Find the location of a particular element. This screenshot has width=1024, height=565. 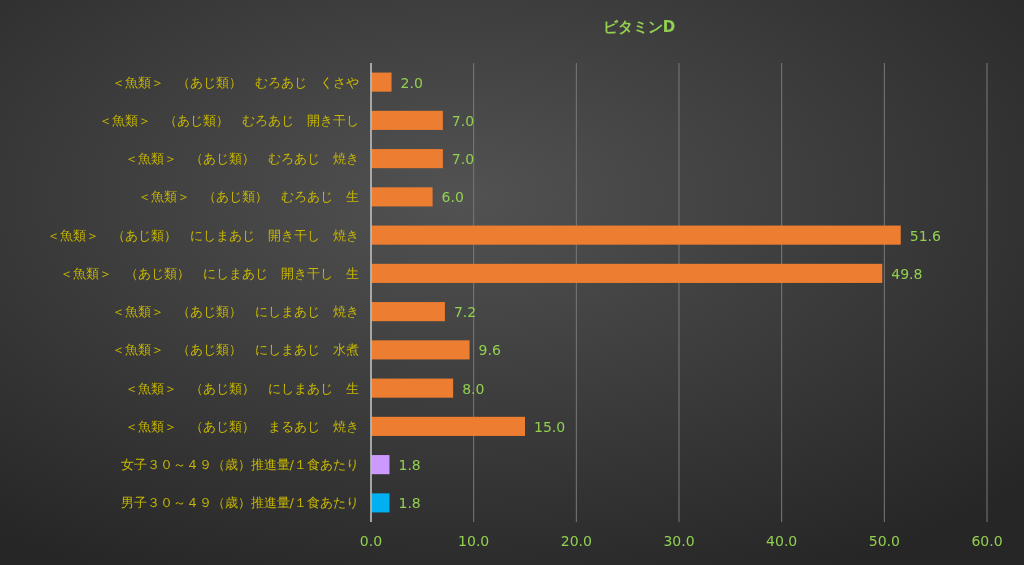

y-tick-label: ＜魚類＞ （あじ類） むろあじ 開き干し is located at coordinates (229, 120).